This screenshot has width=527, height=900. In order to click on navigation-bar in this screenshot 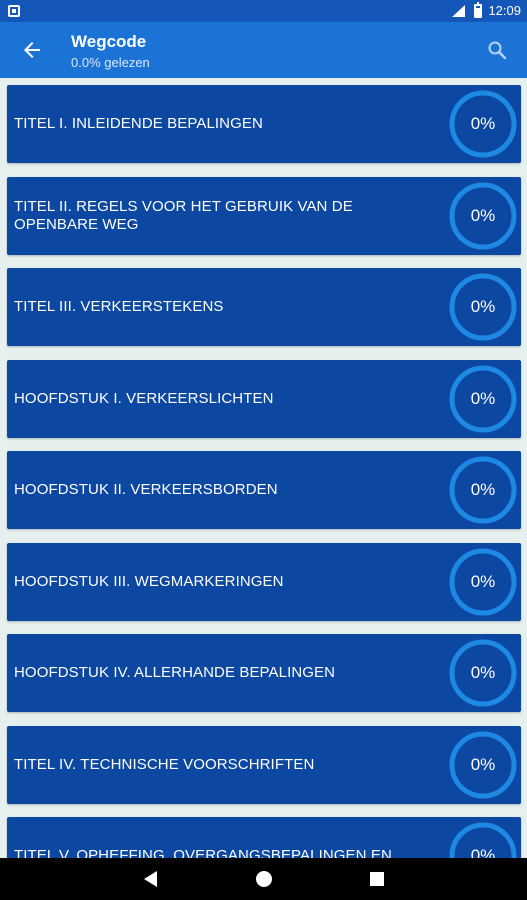, I will do `click(263, 879)`.